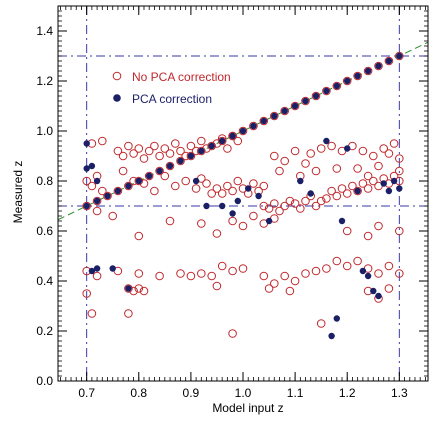 The image size is (436, 436). Describe the element at coordinates (295, 393) in the screenshot. I see `x-tick-label: 1.1` at that location.